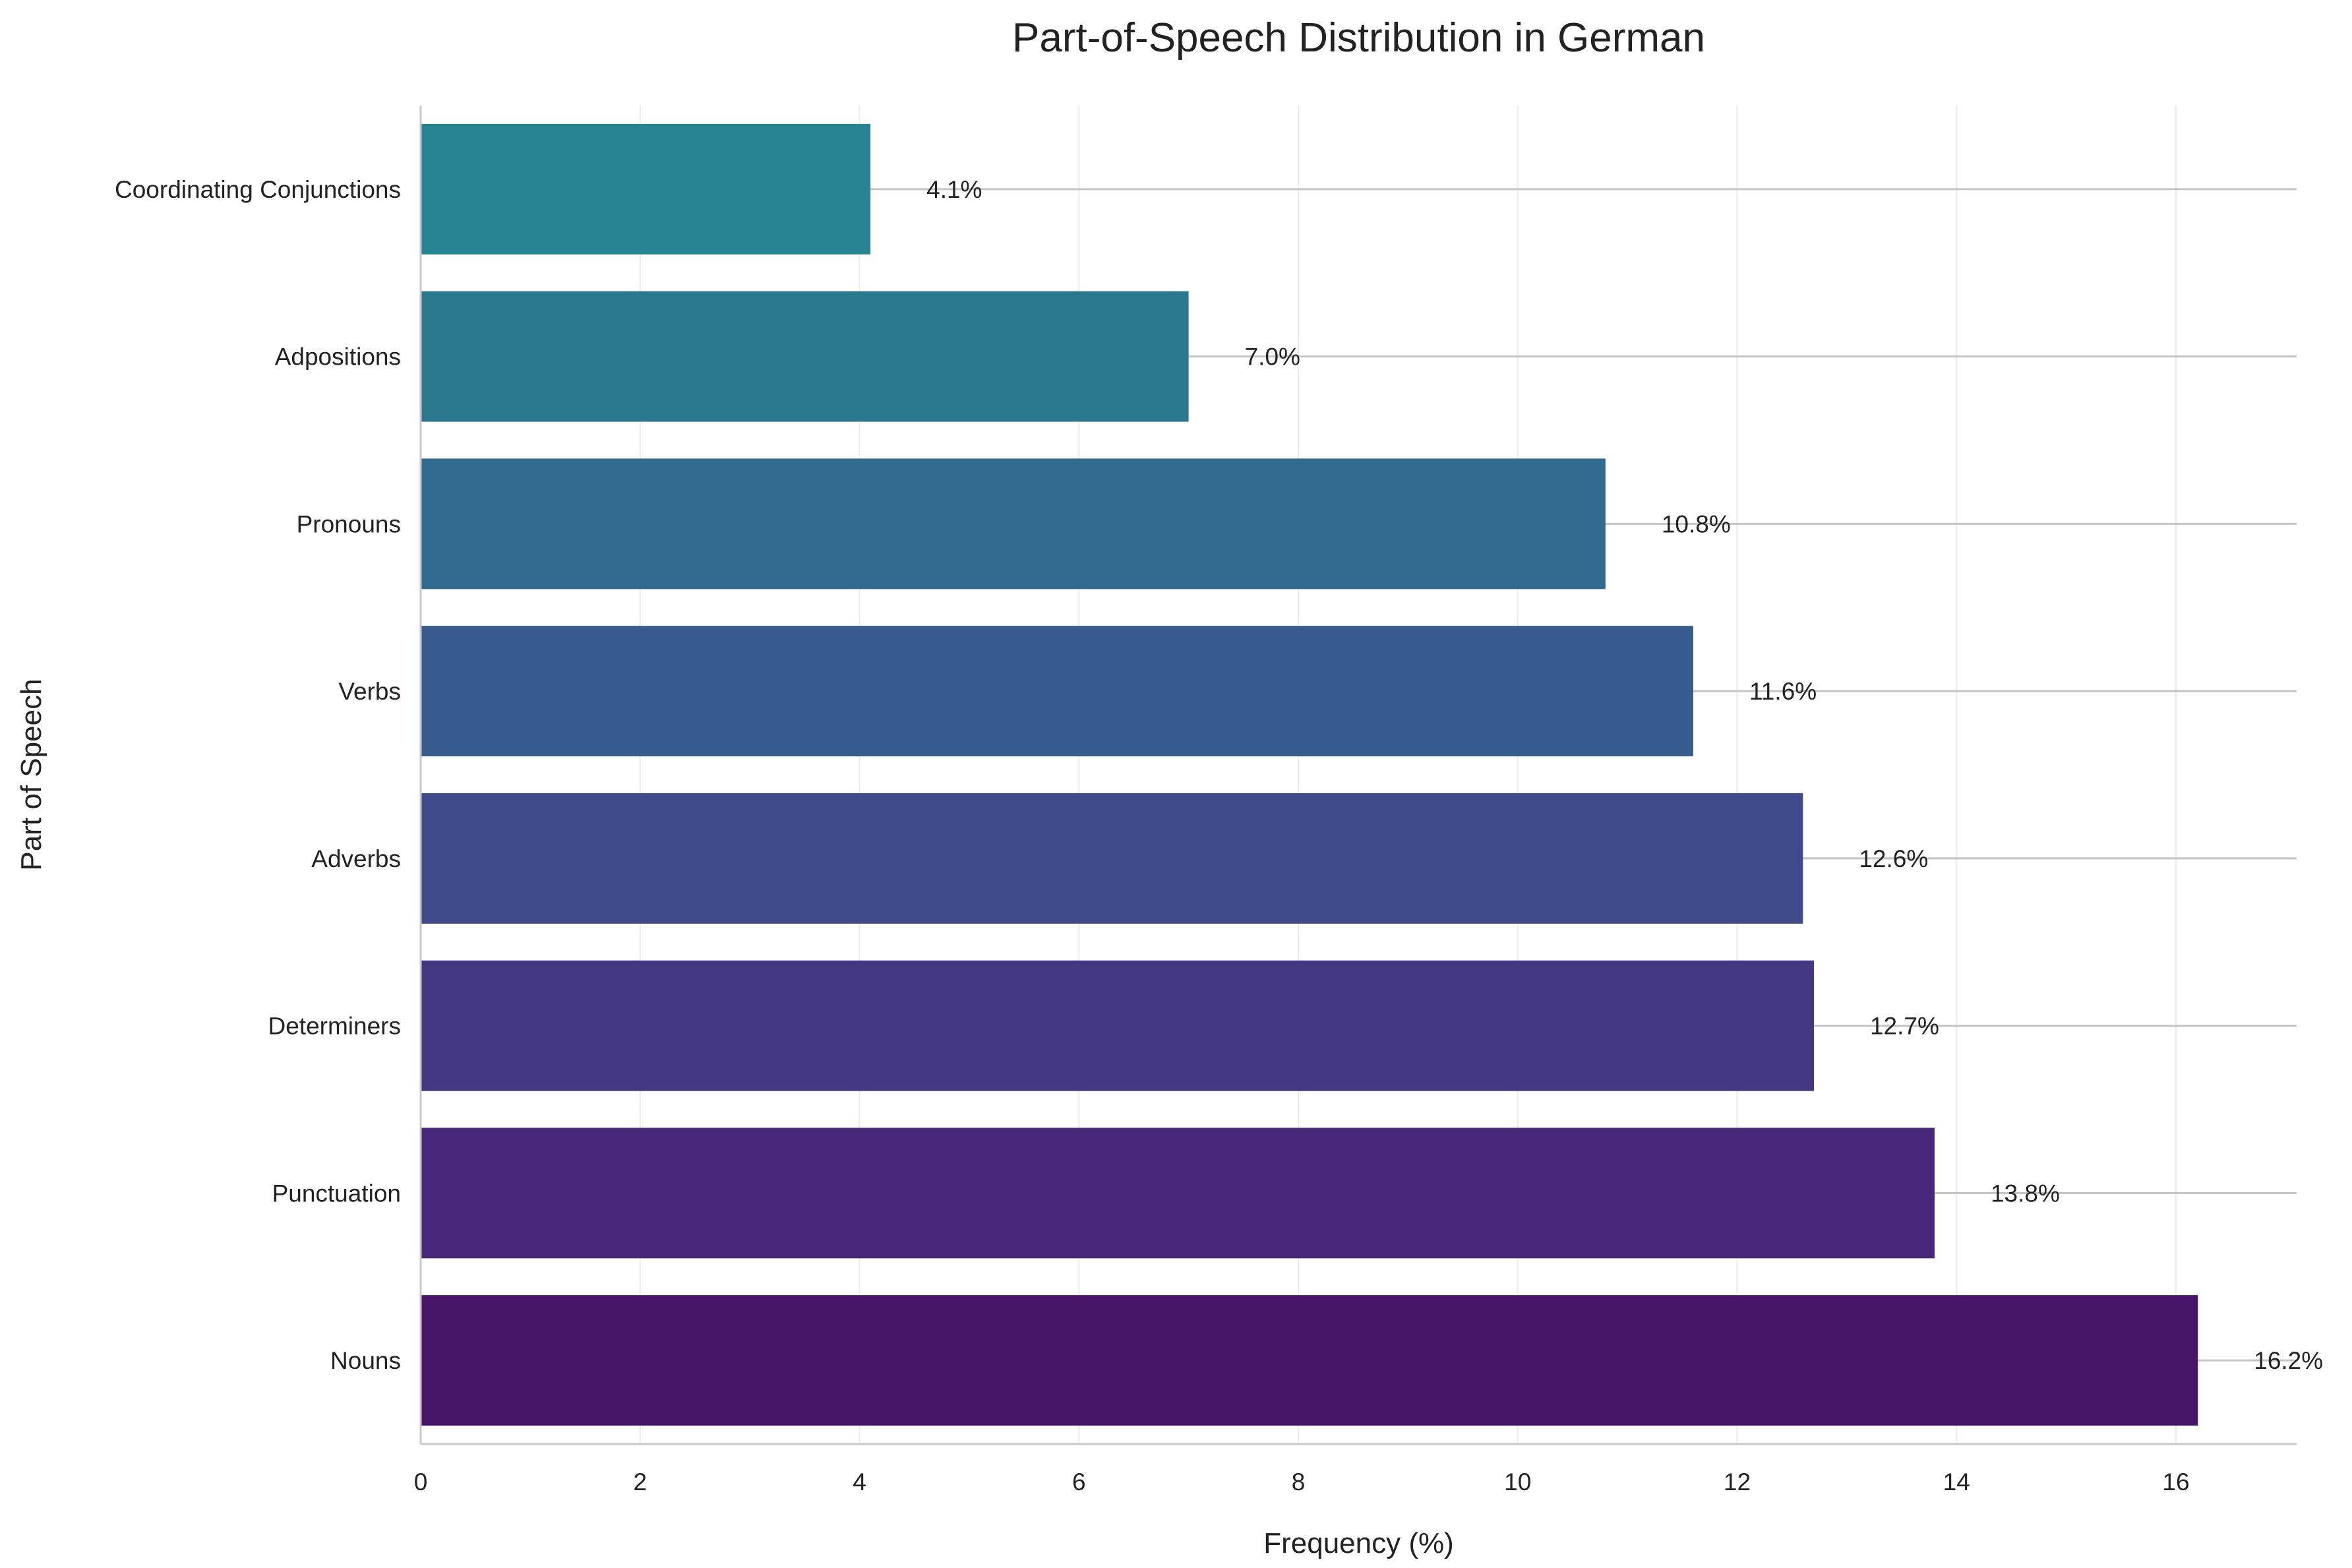 Image resolution: width=2352 pixels, height=1568 pixels. What do you see at coordinates (356, 858) in the screenshot?
I see `y-tick-label: Adverbs` at bounding box center [356, 858].